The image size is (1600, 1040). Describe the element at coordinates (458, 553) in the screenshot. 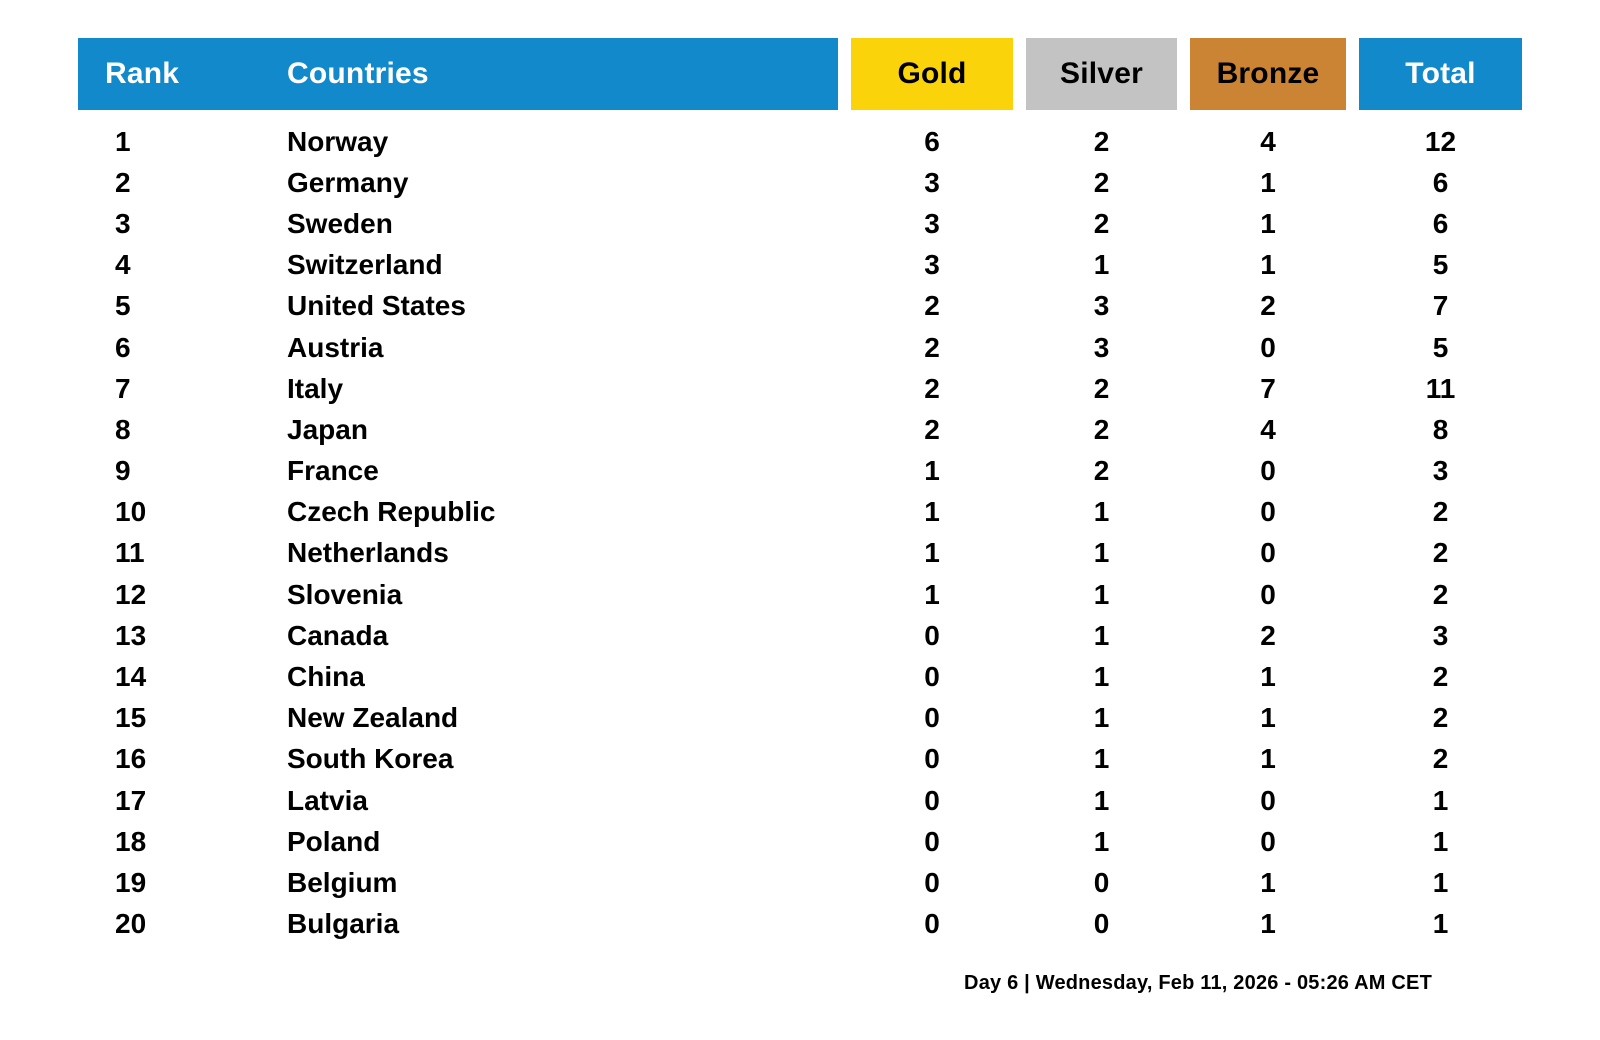

I see `row-main-cell: 11 Netherlands` at that location.